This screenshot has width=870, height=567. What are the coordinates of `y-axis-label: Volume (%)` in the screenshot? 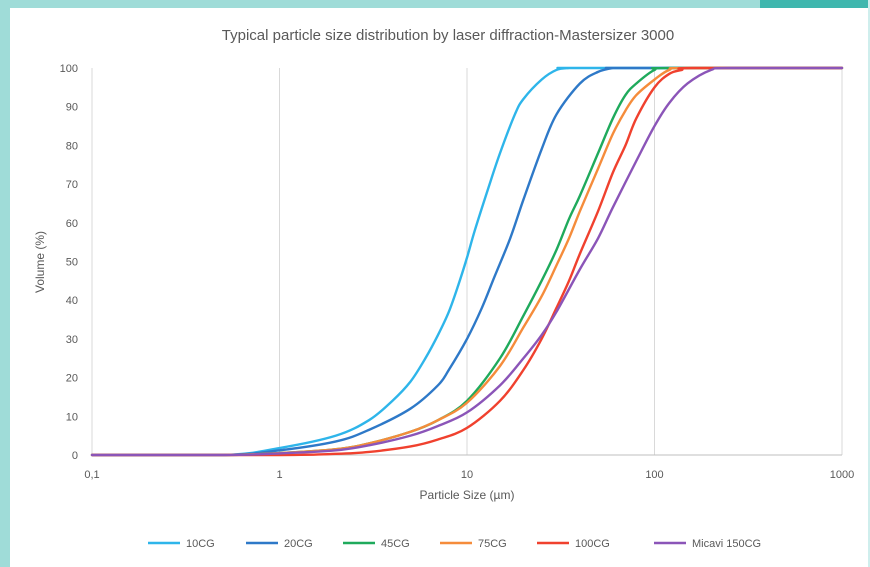 It's located at (40, 262).